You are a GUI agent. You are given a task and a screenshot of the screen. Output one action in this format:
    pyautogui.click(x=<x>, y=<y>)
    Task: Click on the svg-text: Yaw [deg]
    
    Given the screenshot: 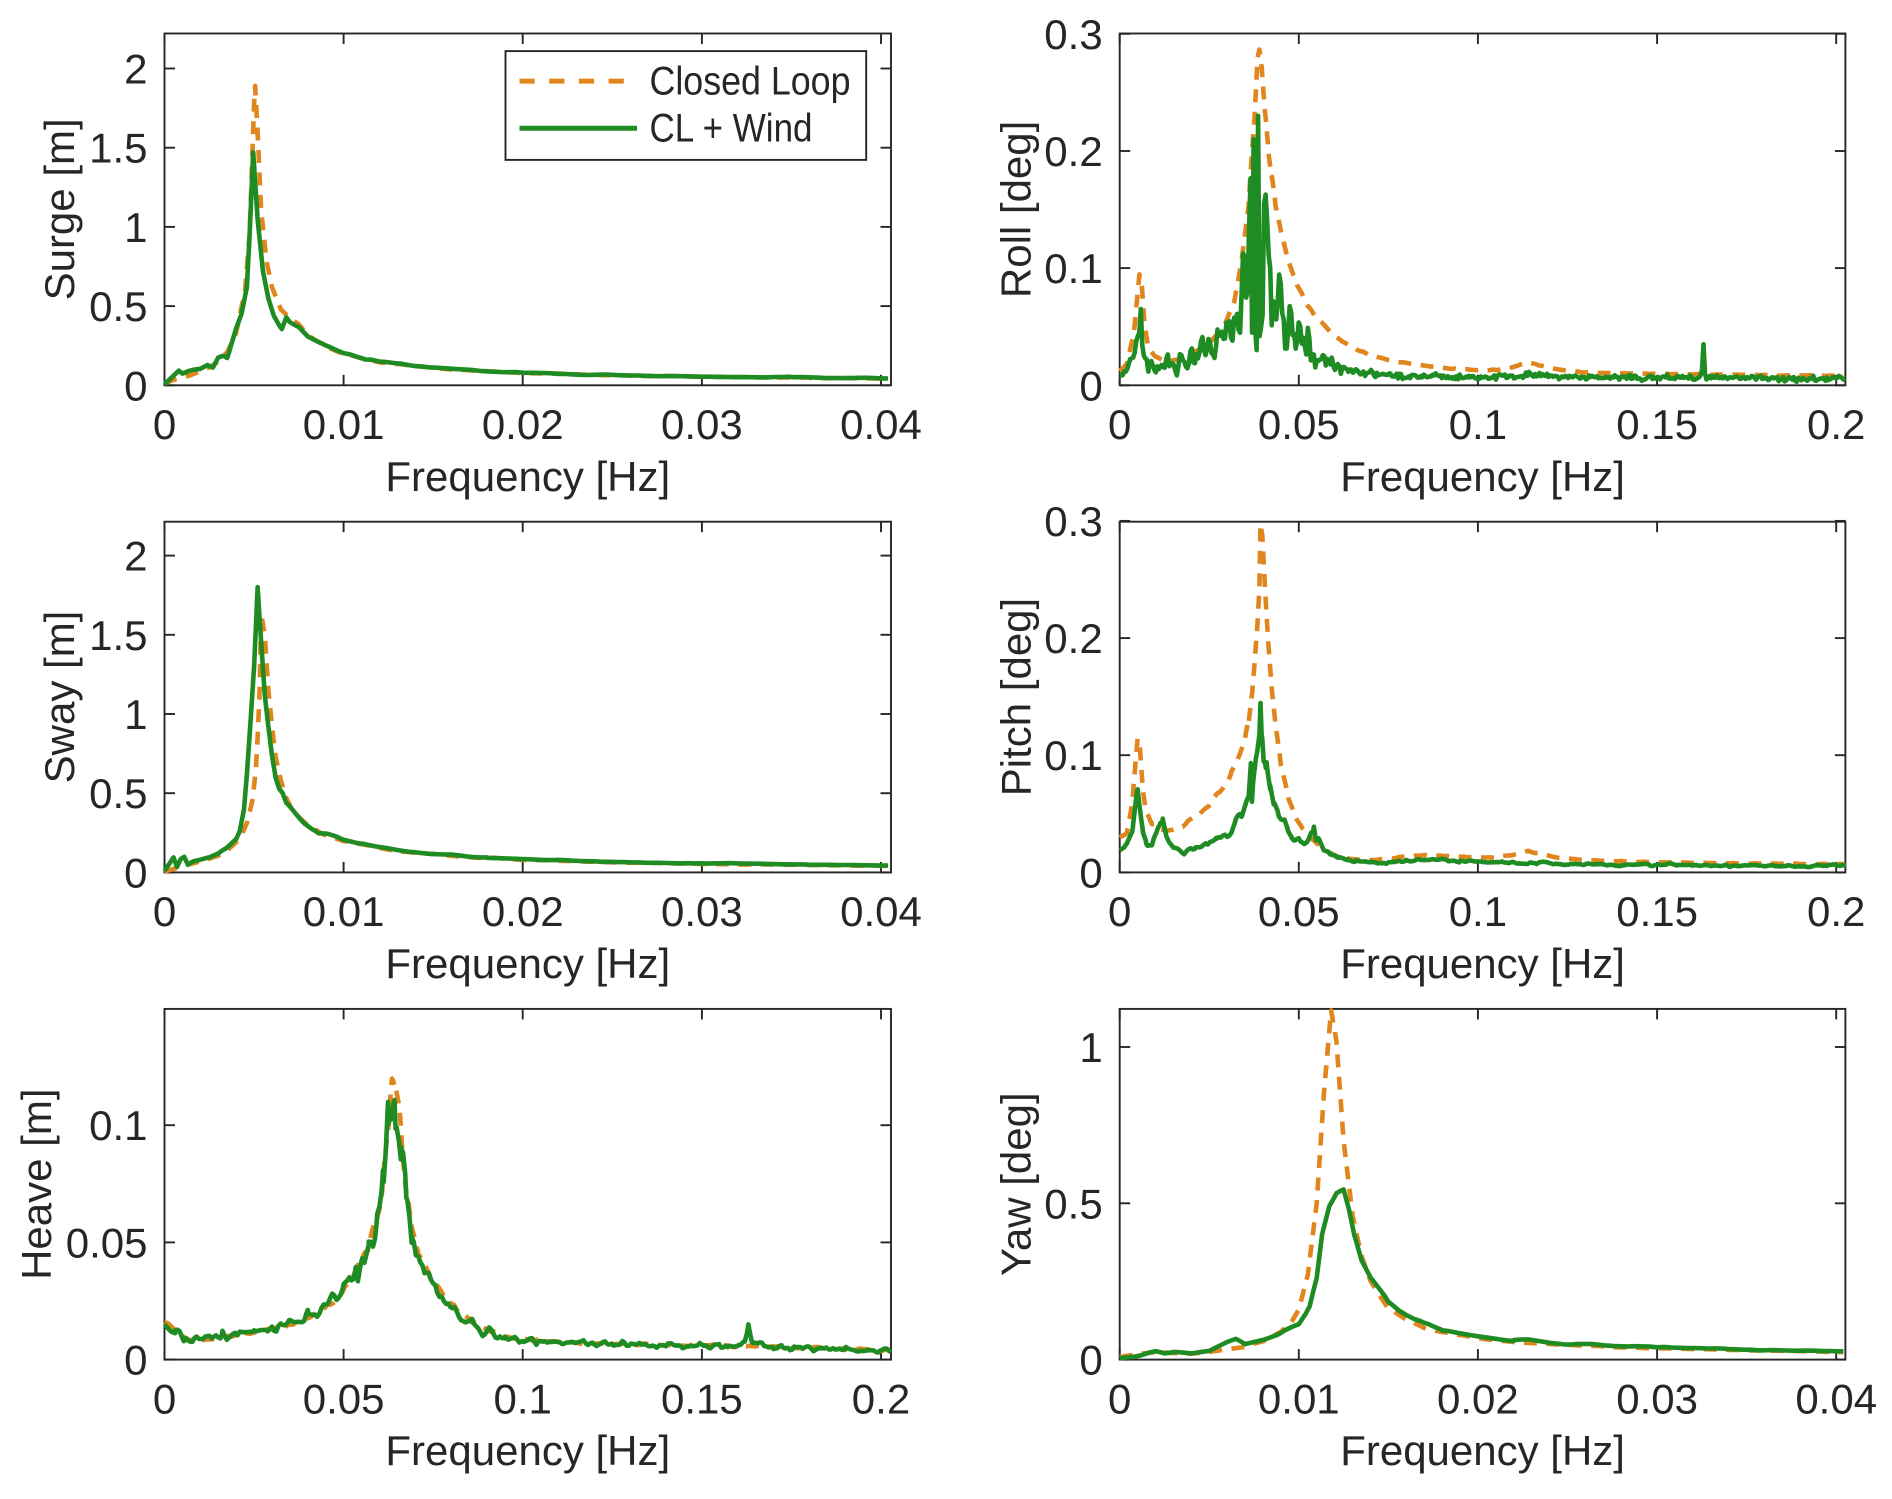 What is the action you would take?
    pyautogui.click(x=1016, y=1184)
    